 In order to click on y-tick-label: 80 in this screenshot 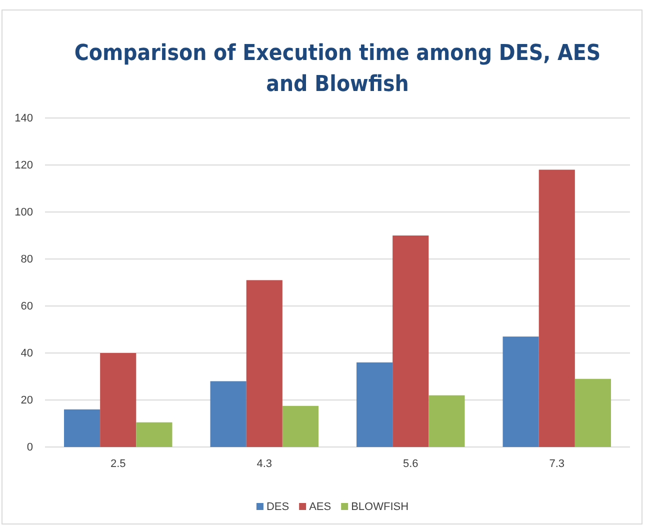, I will do `click(26, 260)`.